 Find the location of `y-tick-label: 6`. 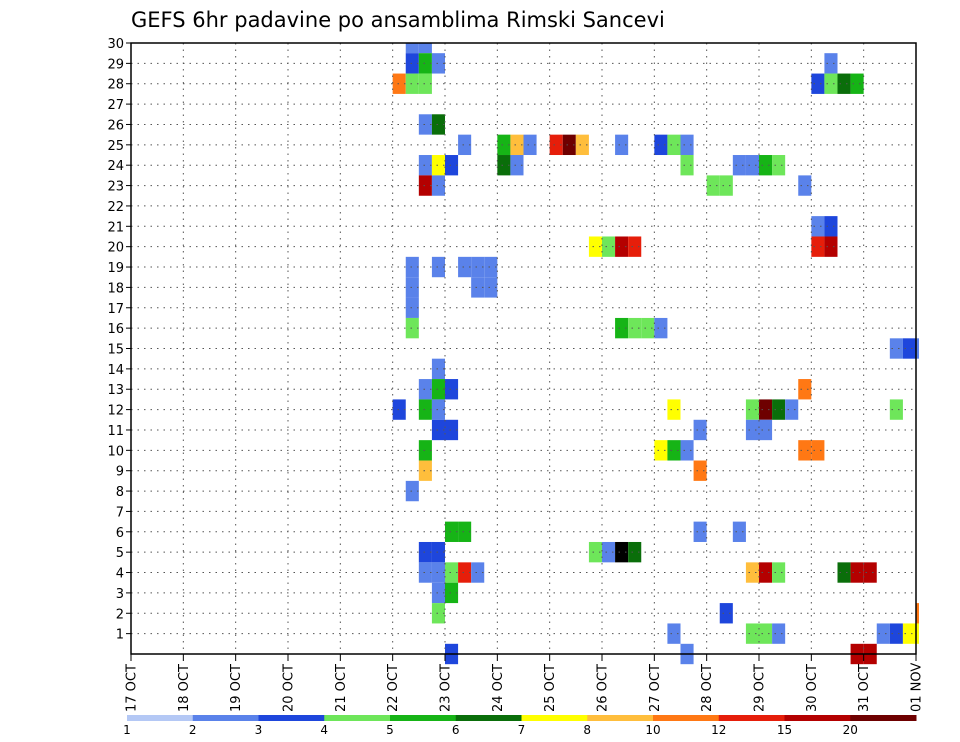

y-tick-label: 6 is located at coordinates (120, 533).